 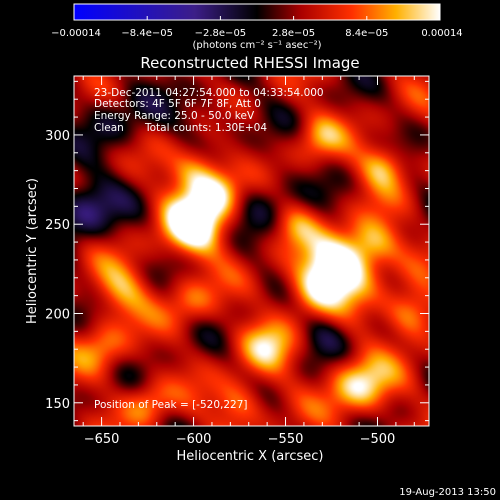 I want to click on chart-title: Reconstructed RHESSI Image, so click(x=249, y=63).